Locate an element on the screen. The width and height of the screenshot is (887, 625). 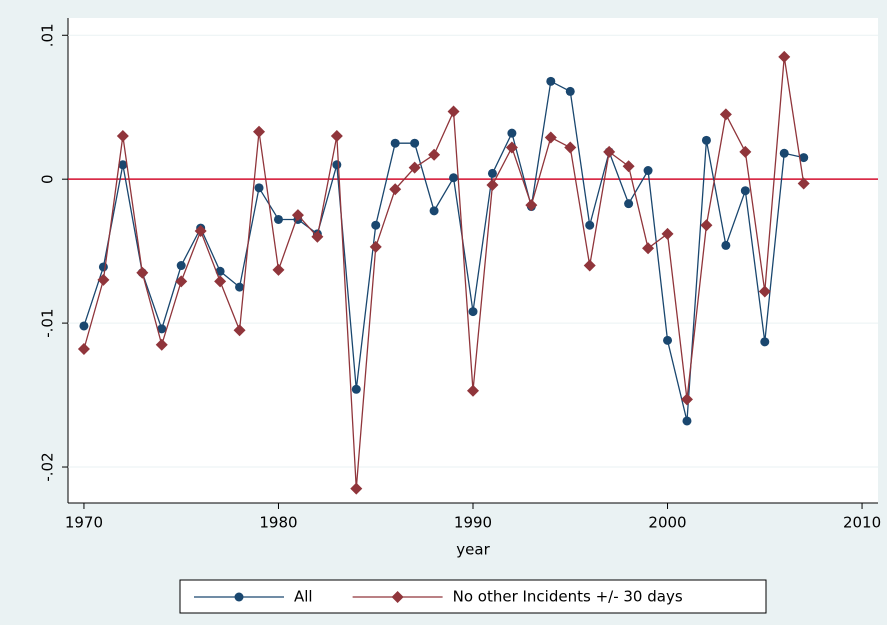
x-axis-label: year is located at coordinates (473, 550).